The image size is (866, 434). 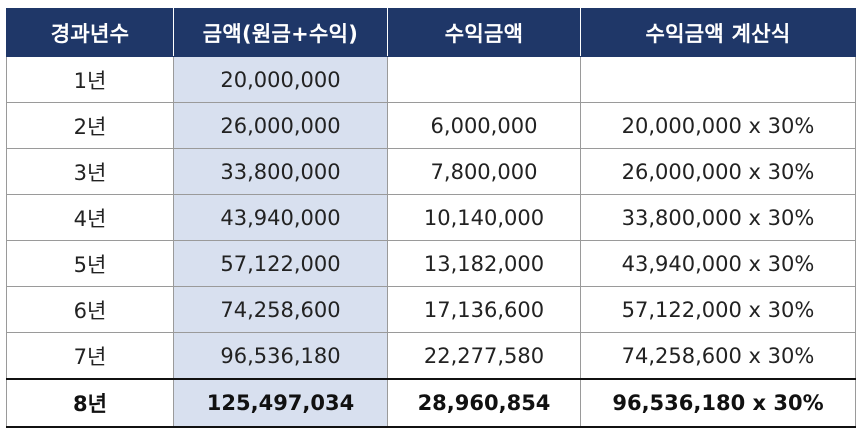 I want to click on header-years-elapsed: 경과년수, so click(x=90, y=32).